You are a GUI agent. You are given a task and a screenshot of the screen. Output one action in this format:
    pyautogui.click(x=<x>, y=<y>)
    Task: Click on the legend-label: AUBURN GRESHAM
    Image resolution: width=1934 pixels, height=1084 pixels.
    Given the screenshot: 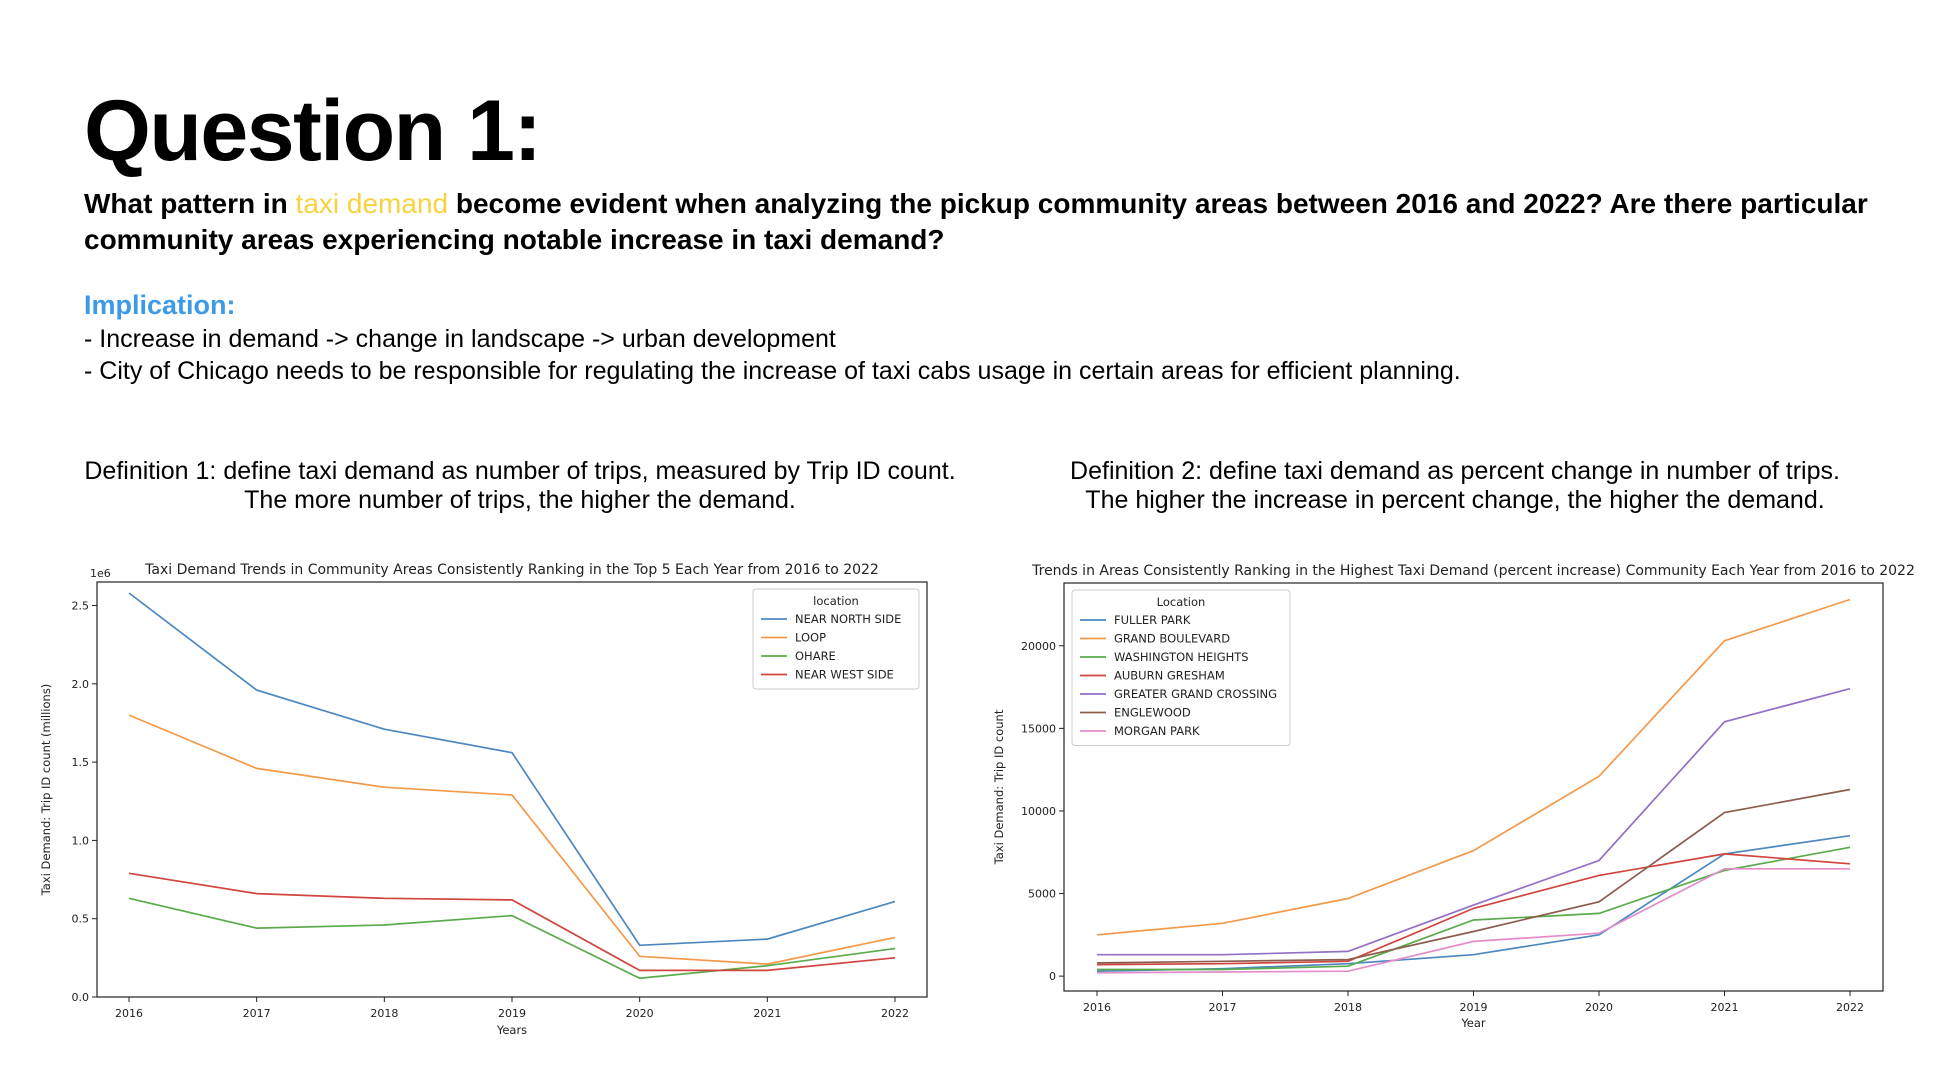 What is the action you would take?
    pyautogui.click(x=1169, y=676)
    